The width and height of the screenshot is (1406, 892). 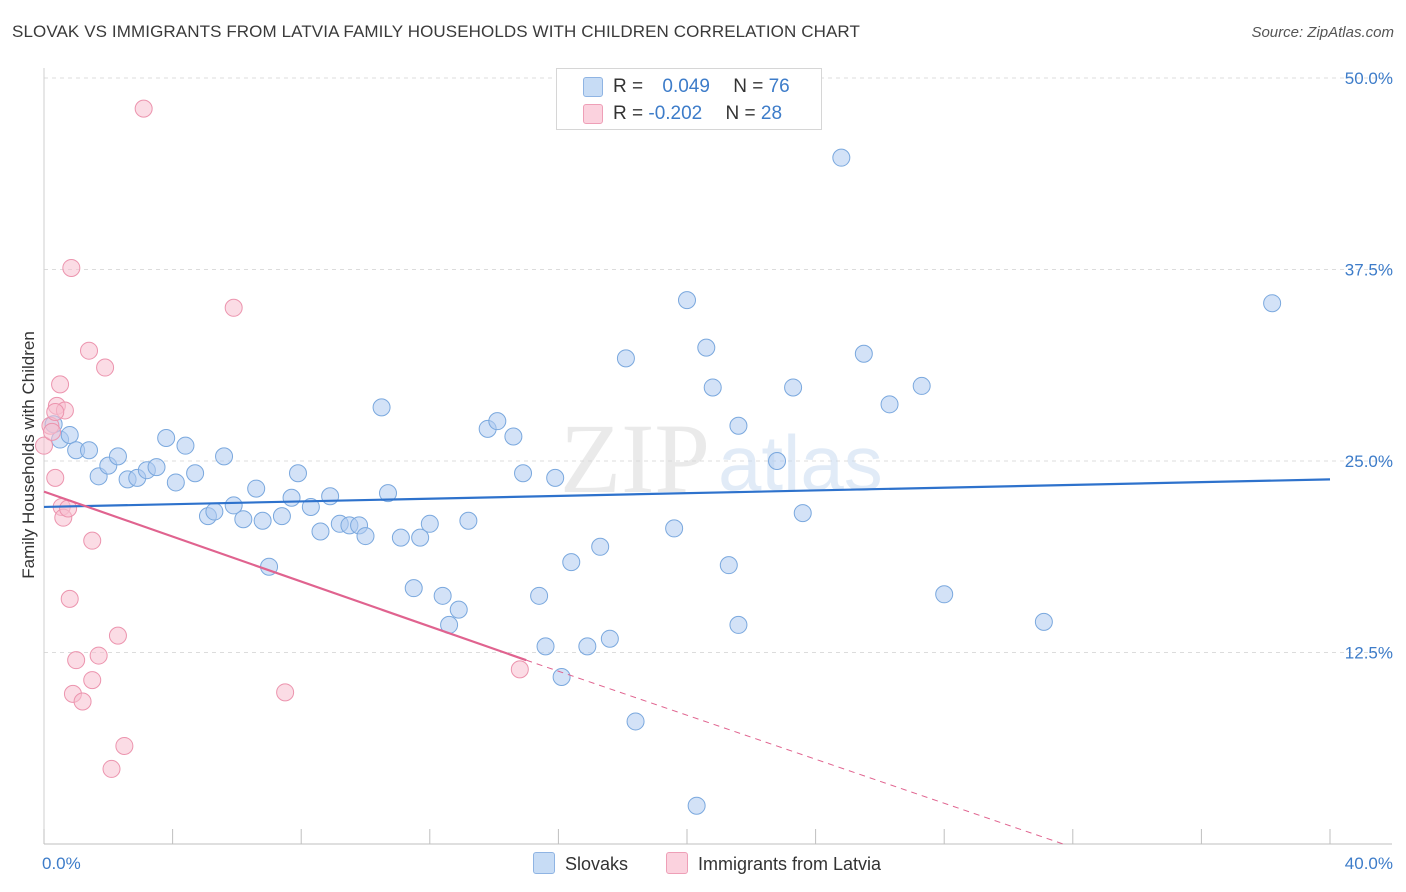 I want to click on x-tick-label: 0.0%, so click(x=61, y=863).